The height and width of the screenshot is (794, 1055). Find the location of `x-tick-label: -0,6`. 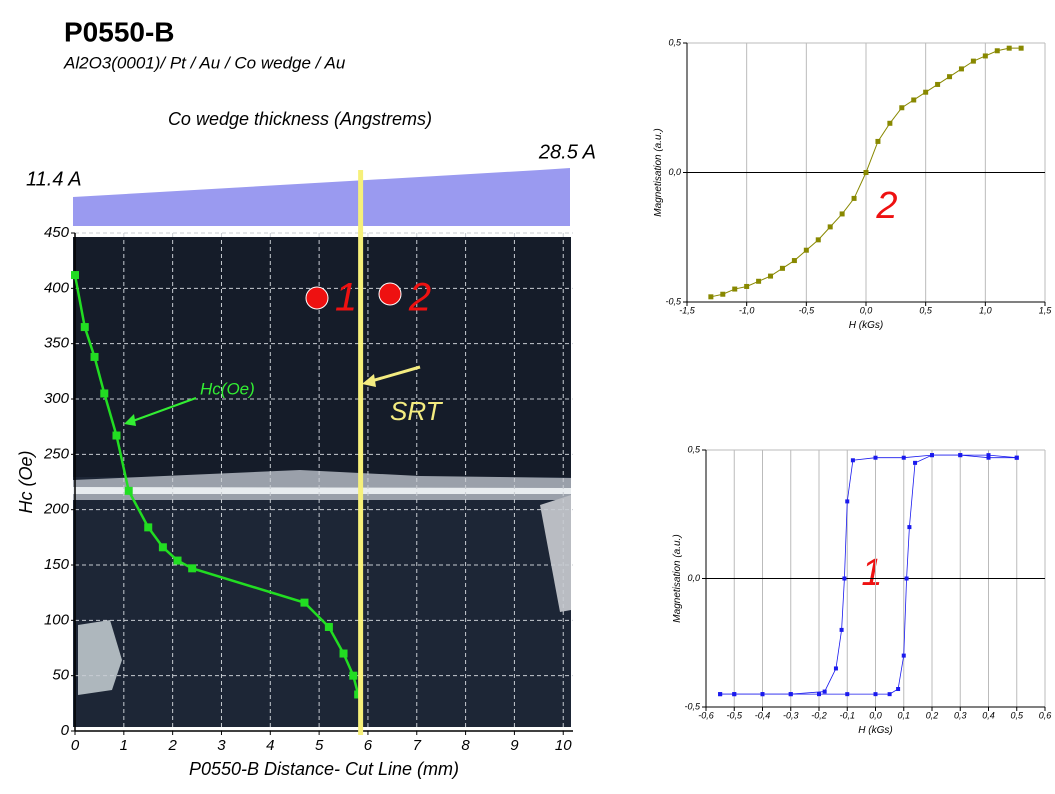

x-tick-label: -0,6 is located at coordinates (706, 715).